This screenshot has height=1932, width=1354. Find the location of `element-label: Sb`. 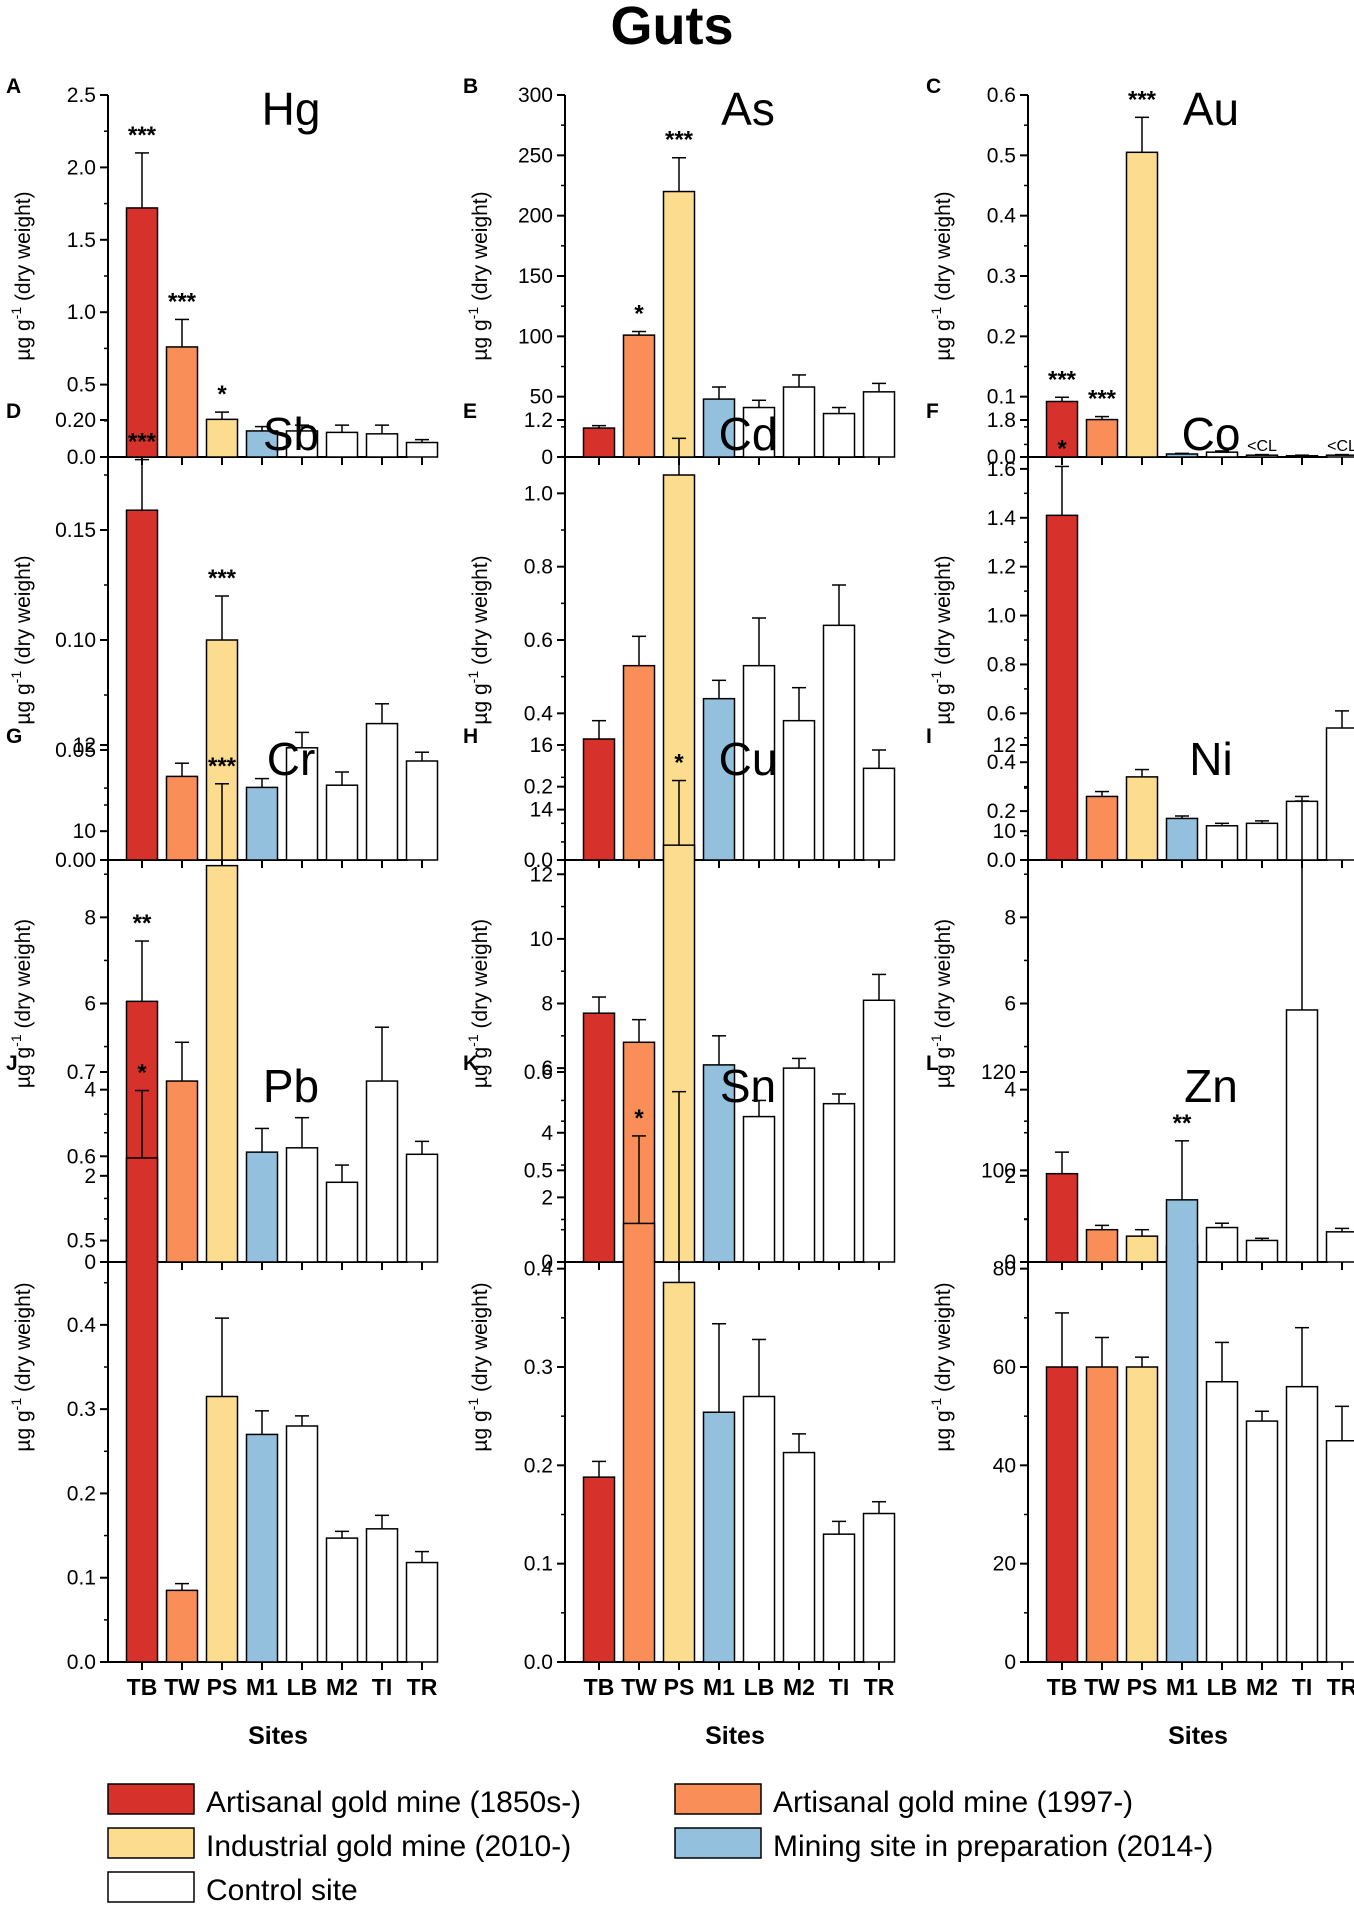

element-label: Sb is located at coordinates (291, 434).